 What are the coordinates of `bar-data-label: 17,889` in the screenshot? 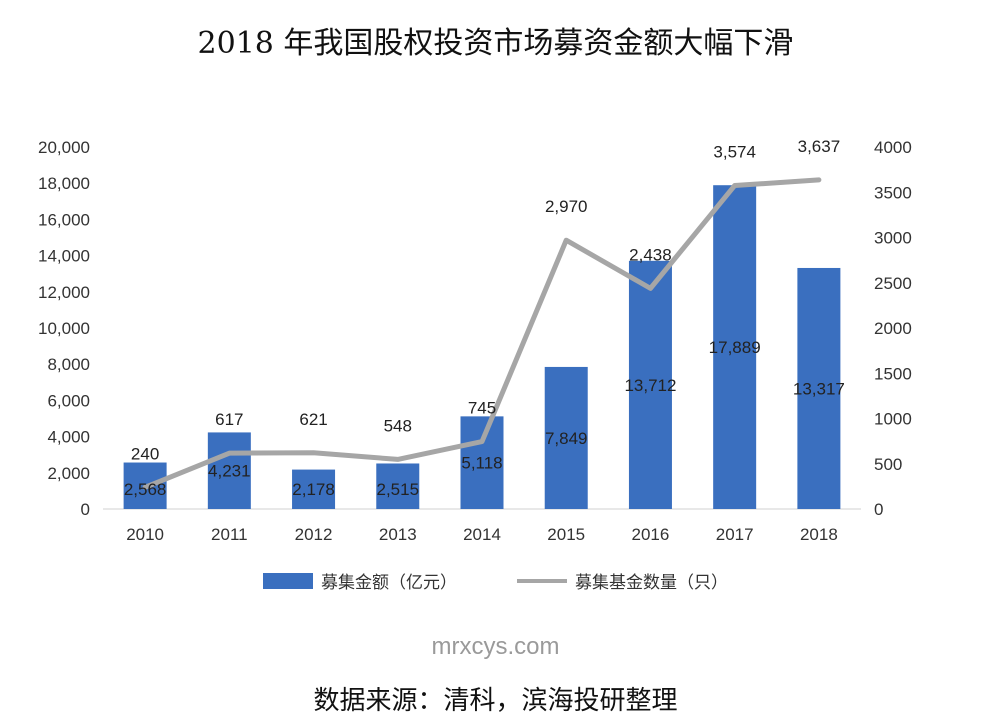 It's located at (735, 347).